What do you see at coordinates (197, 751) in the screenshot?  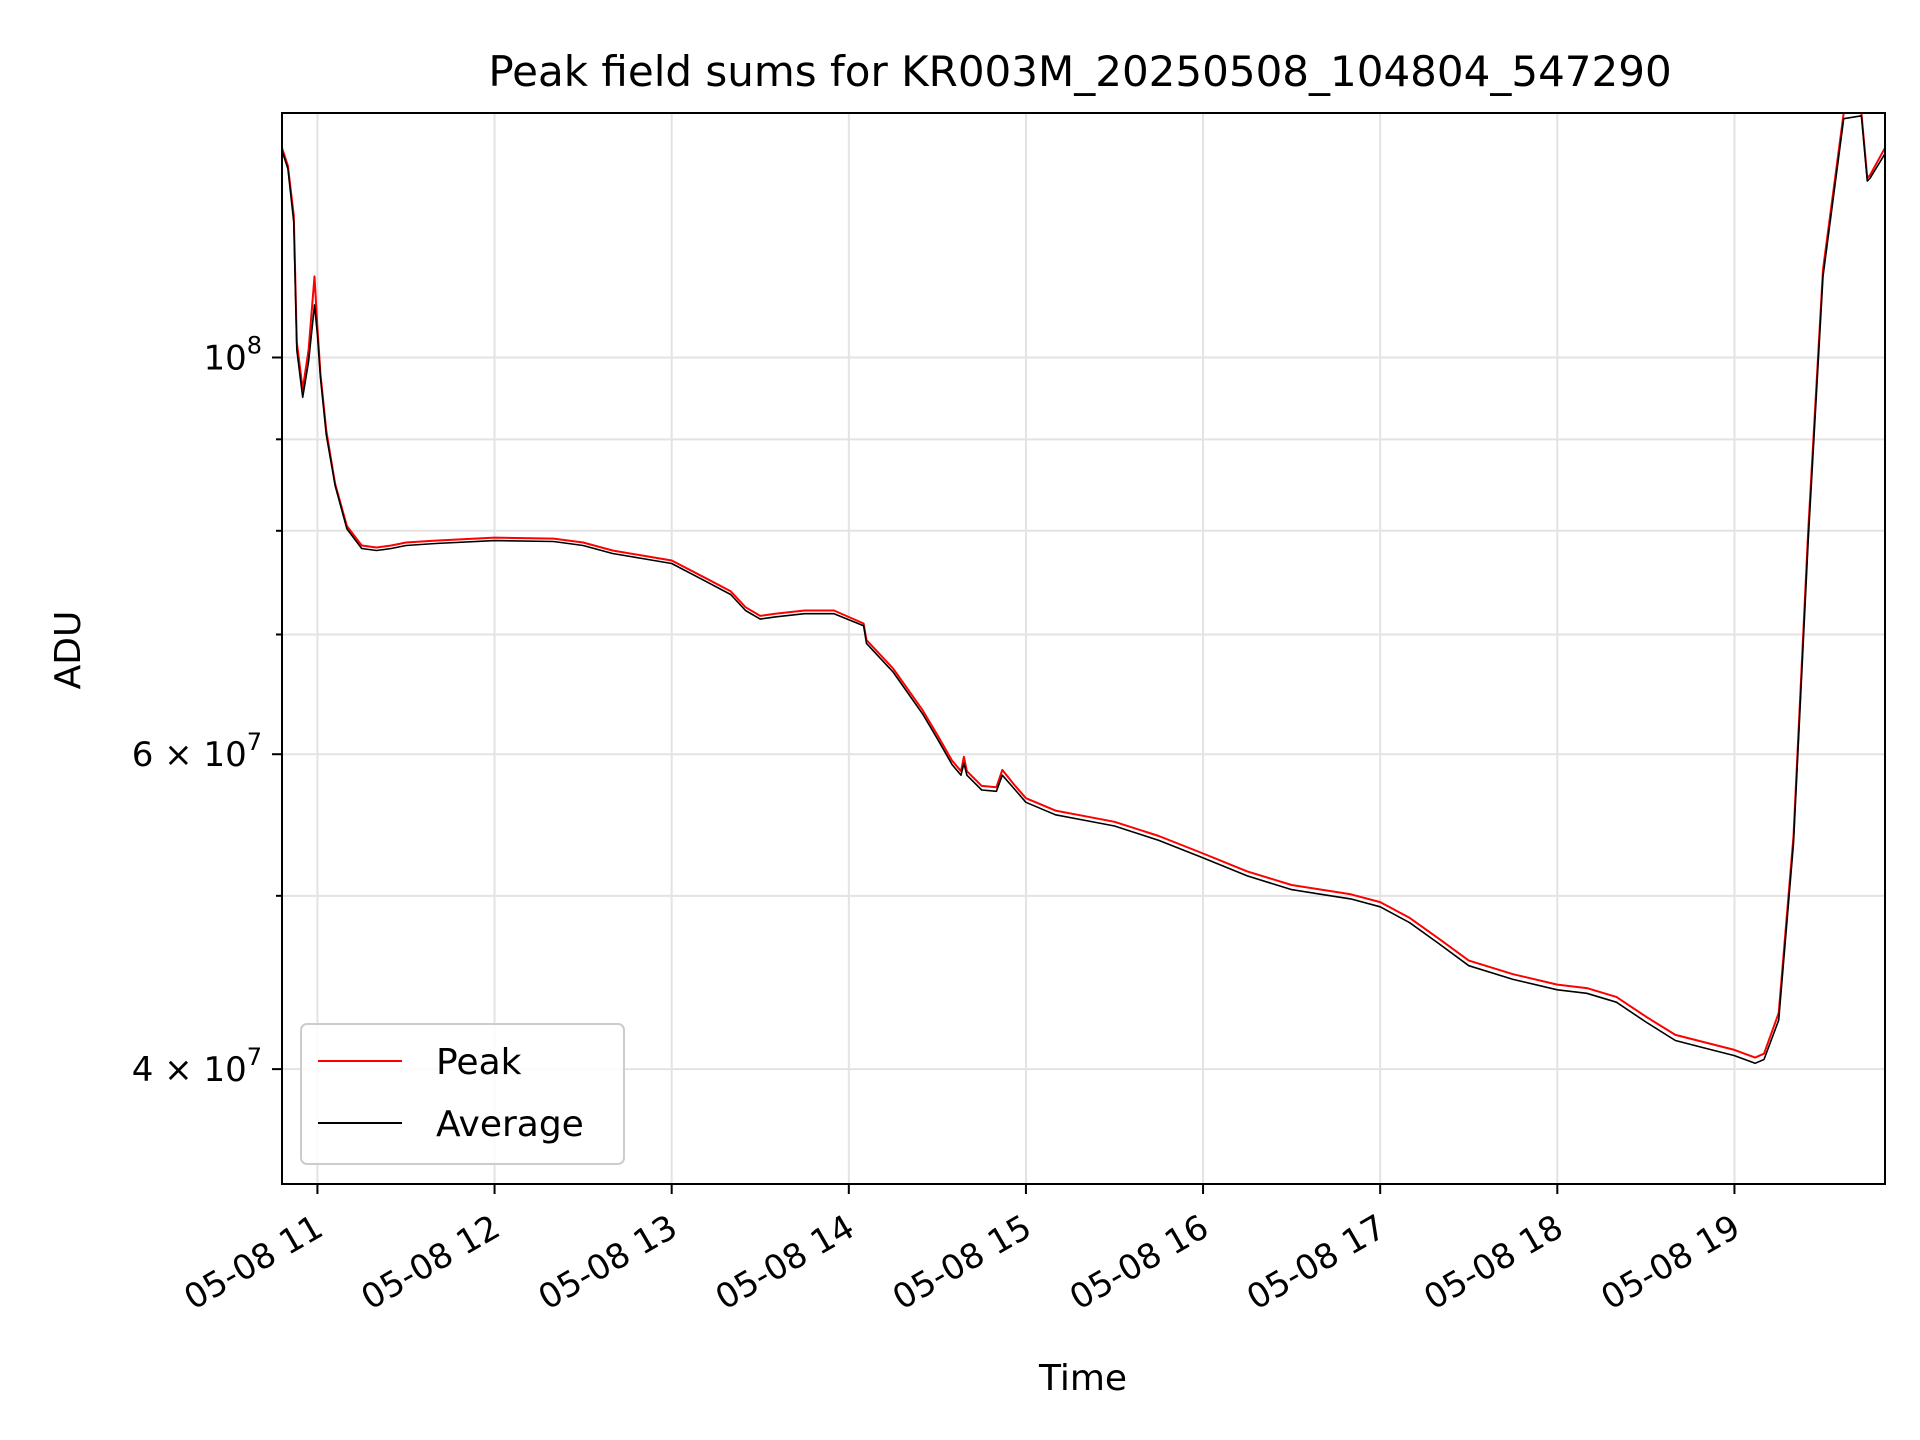 I see `y-tick-label: 6 × 107` at bounding box center [197, 751].